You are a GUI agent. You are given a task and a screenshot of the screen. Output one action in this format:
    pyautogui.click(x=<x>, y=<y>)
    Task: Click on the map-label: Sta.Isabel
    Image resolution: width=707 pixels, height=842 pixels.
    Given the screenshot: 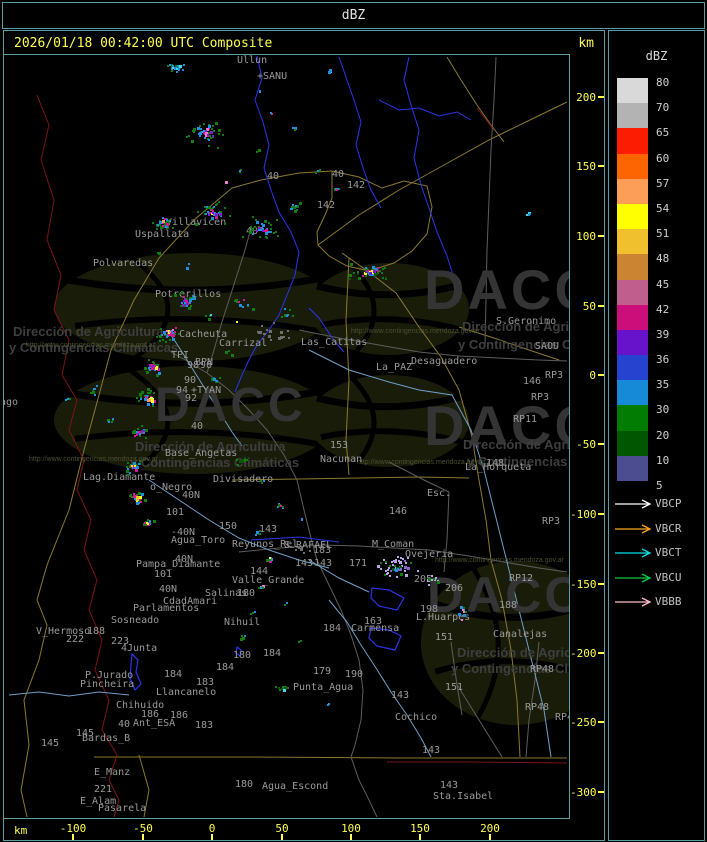 What is the action you would take?
    pyautogui.click(x=463, y=796)
    